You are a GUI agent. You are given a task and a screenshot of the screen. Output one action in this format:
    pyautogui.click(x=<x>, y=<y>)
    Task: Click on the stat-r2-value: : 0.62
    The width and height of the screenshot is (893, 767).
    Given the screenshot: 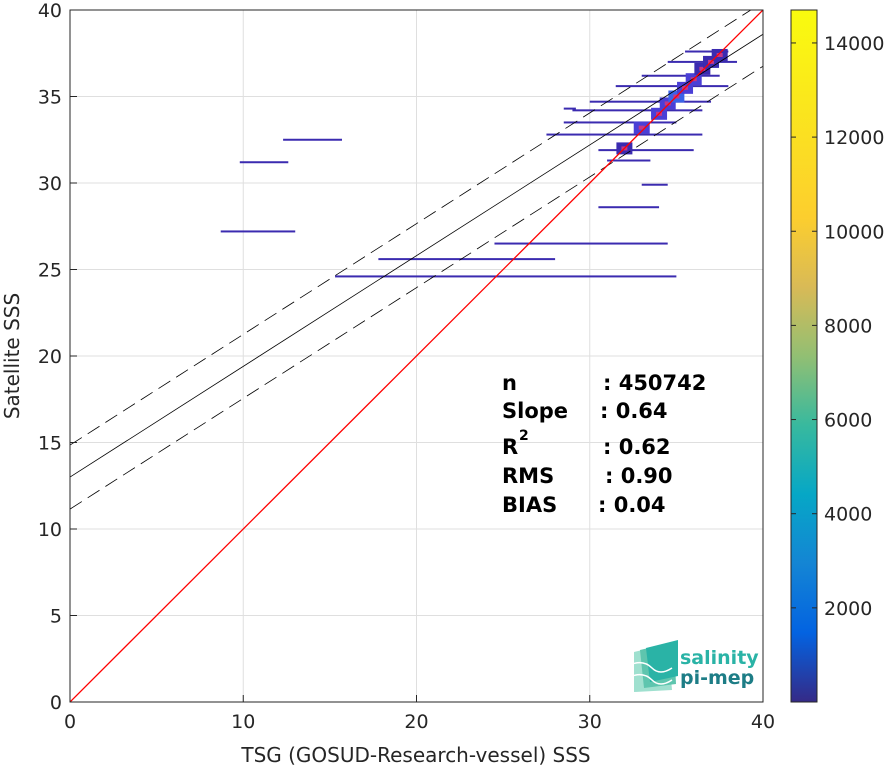 What is the action you would take?
    pyautogui.click(x=637, y=447)
    